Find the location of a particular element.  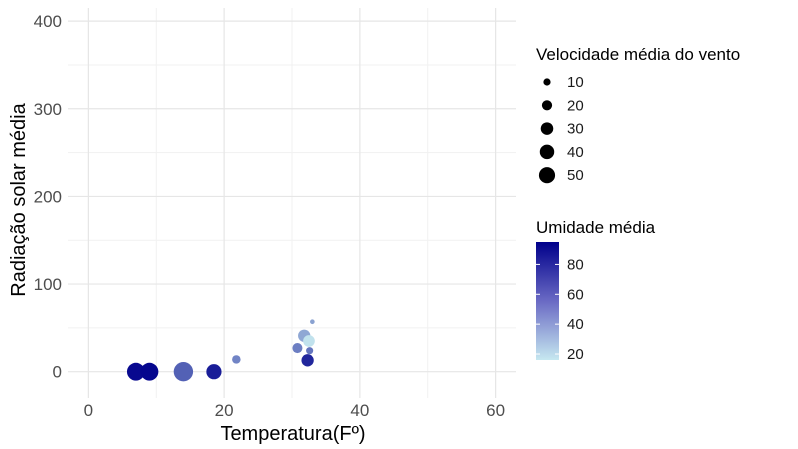

size-legend-label: 30 is located at coordinates (575, 129).